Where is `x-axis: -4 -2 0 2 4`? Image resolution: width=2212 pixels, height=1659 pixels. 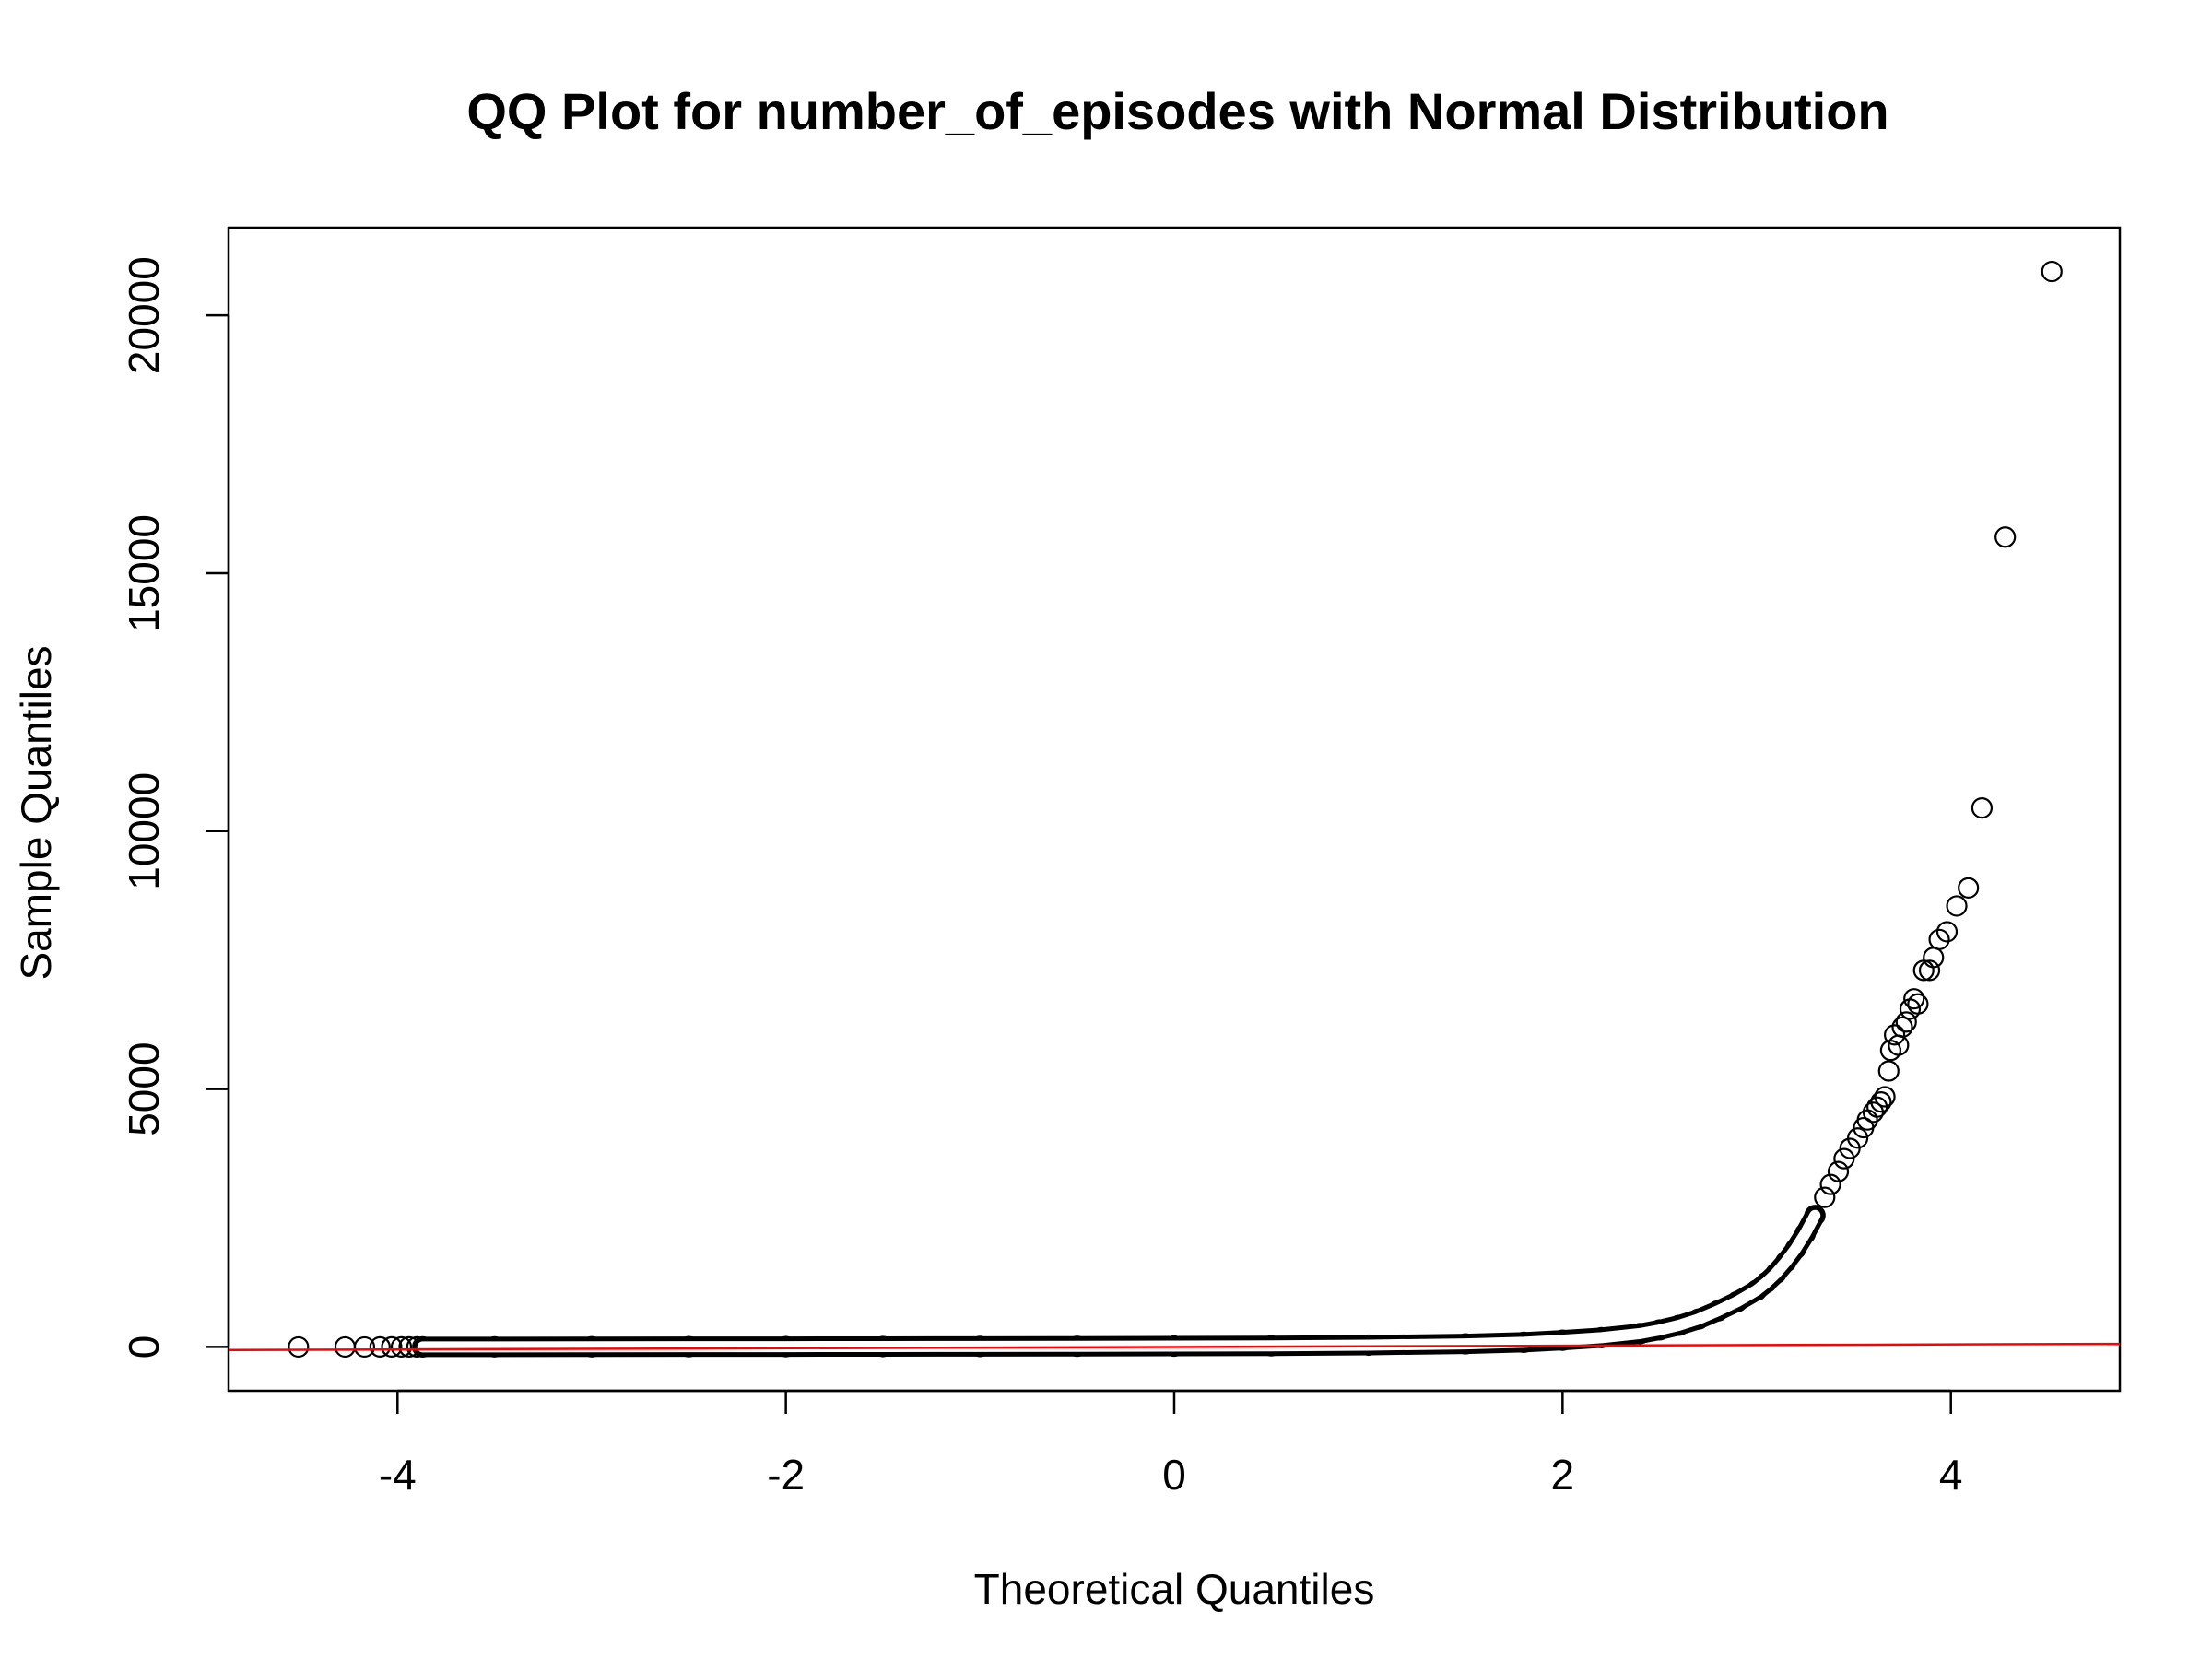
x-axis: -4 -2 0 2 4 is located at coordinates (1171, 1444).